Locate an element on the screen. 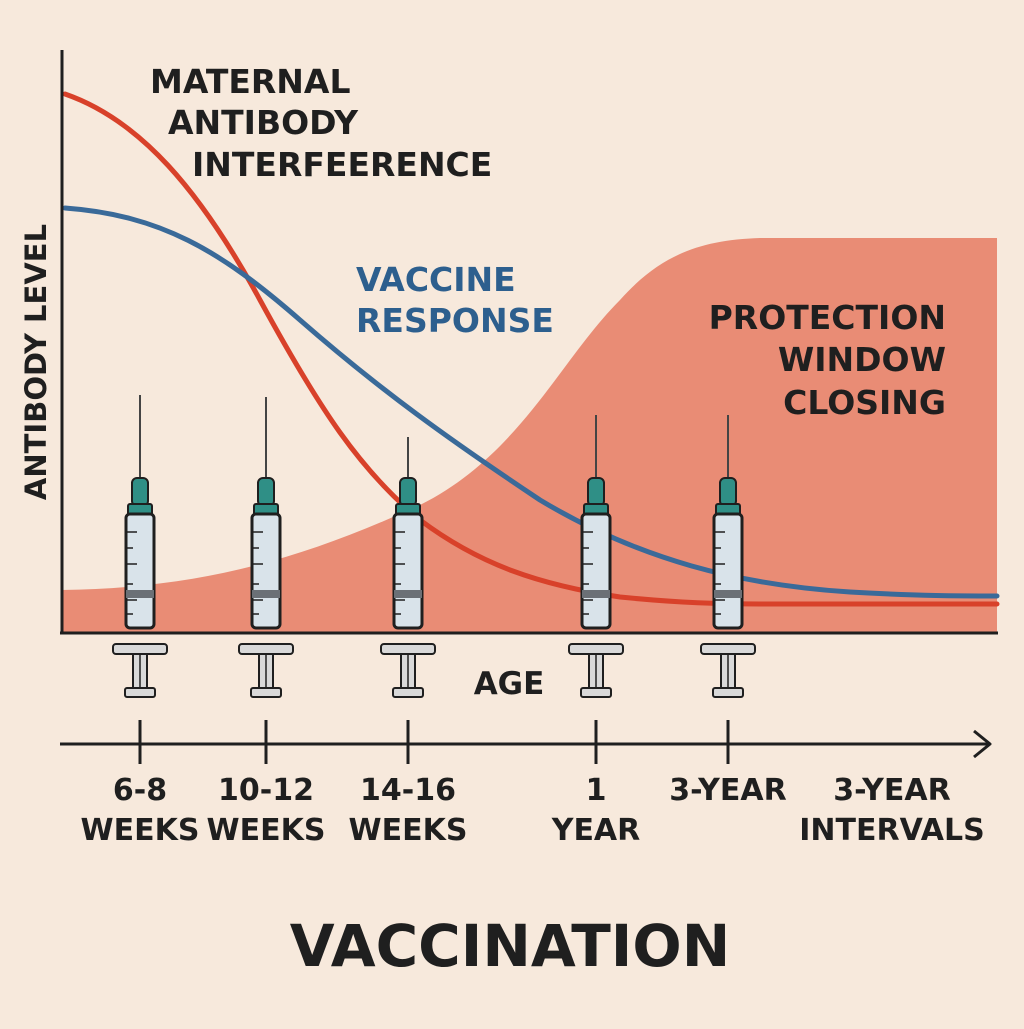 The width and height of the screenshot is (1024, 1029). maternal-label-line-2: ANTIBODY is located at coordinates (263, 122).